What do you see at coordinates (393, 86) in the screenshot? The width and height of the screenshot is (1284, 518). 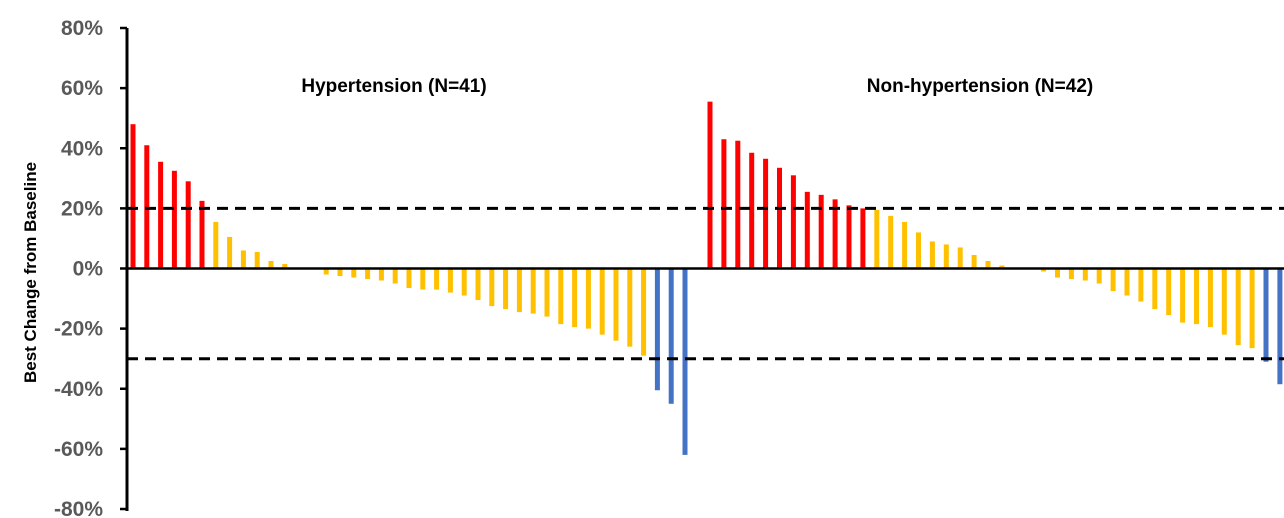 I see `group-label-hypertension: Hypertension (N=41)` at bounding box center [393, 86].